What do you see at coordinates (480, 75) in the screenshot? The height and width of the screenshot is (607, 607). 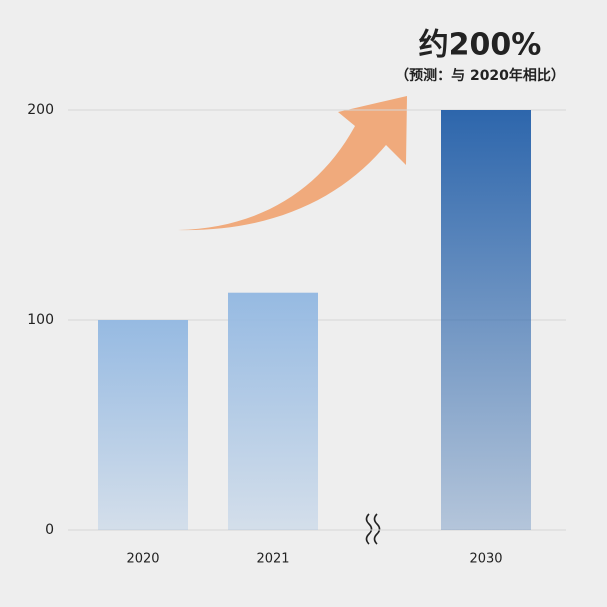 I see `annotation-note: （预测：与 2020年相比）` at bounding box center [480, 75].